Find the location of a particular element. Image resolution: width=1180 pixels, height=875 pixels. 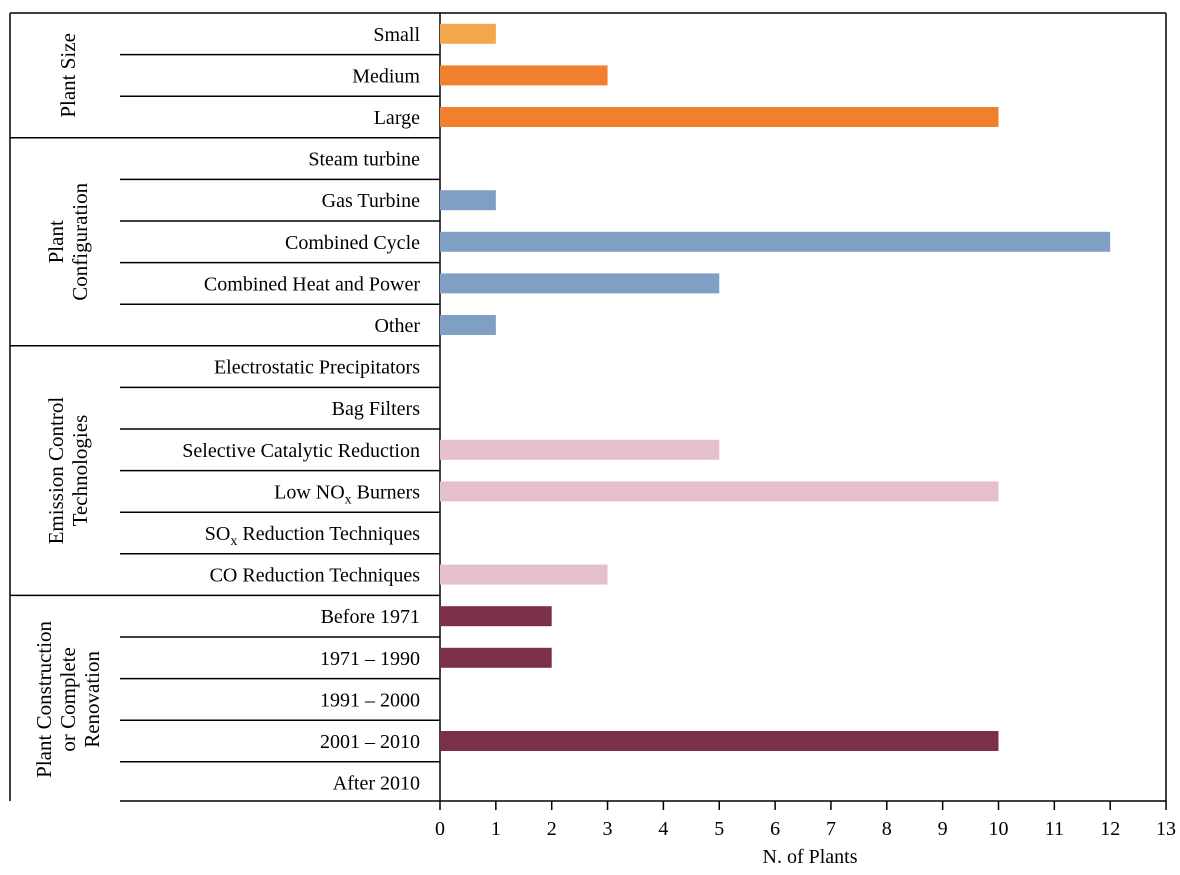

group-label: Plant Constructionor CompleteRenovation is located at coordinates (68, 698).